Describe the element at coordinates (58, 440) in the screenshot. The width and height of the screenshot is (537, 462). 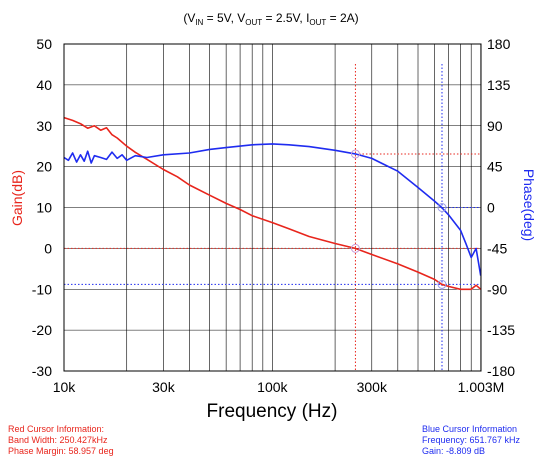
I see `red-cursor-bandwidth: Band Width: 250.427kHz` at that location.